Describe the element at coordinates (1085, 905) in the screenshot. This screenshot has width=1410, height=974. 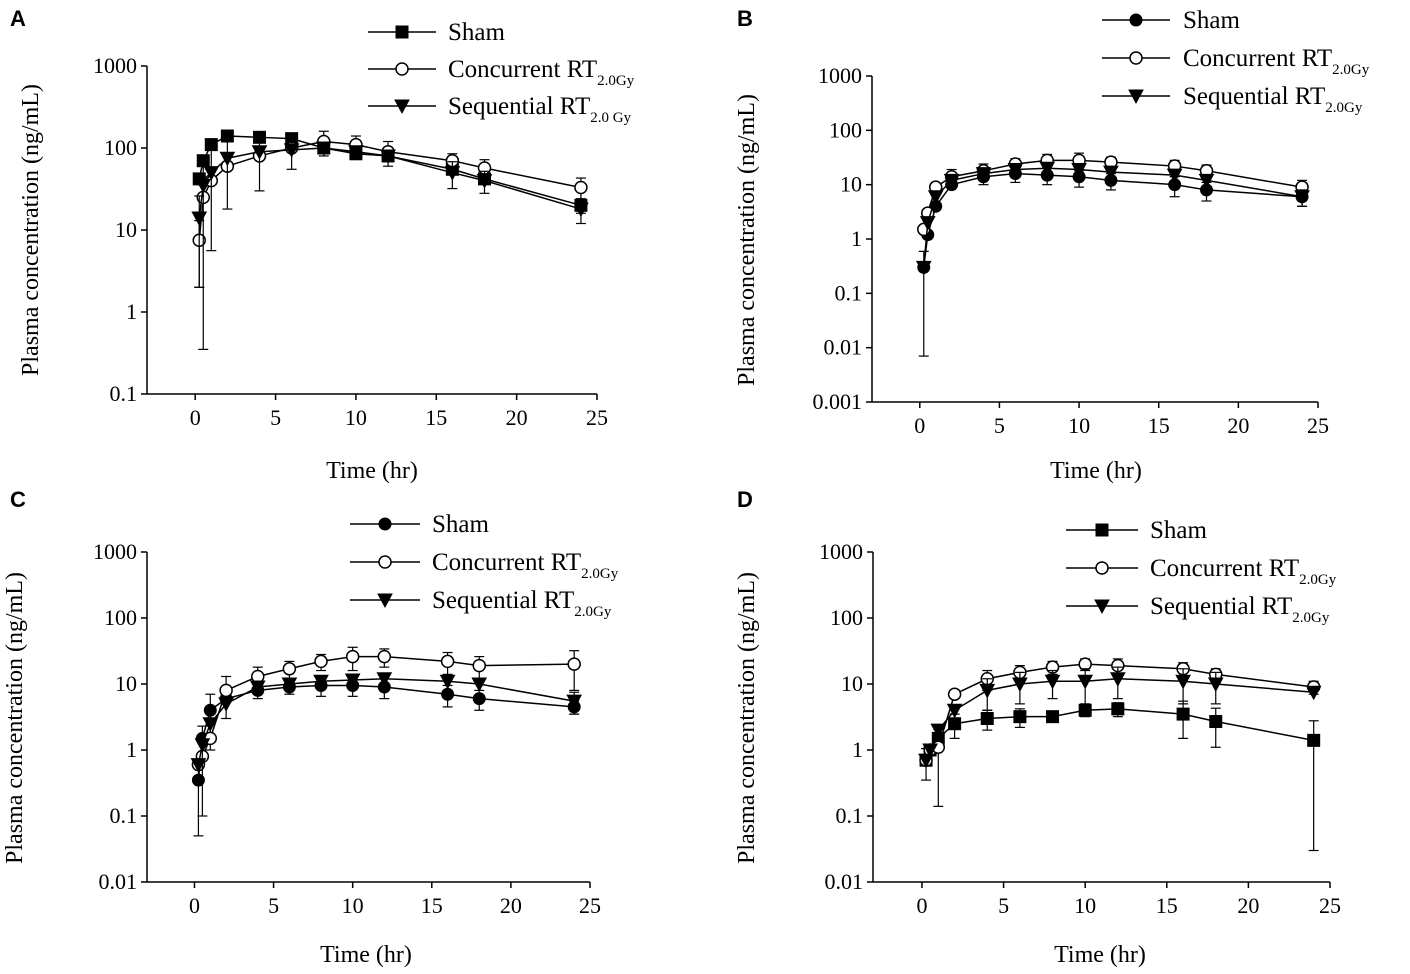
I see `x-tick-label: 10` at that location.